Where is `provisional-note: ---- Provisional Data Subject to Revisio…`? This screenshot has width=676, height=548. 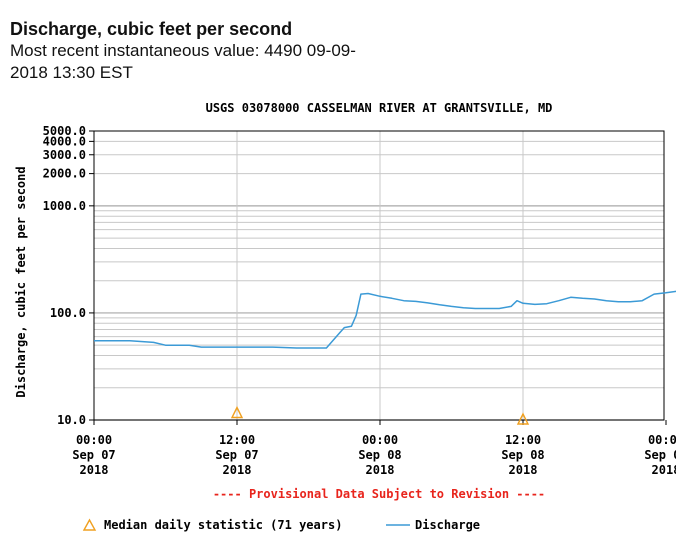
provisional-note: ---- Provisional Data Subject to Revisio… is located at coordinates (379, 494).